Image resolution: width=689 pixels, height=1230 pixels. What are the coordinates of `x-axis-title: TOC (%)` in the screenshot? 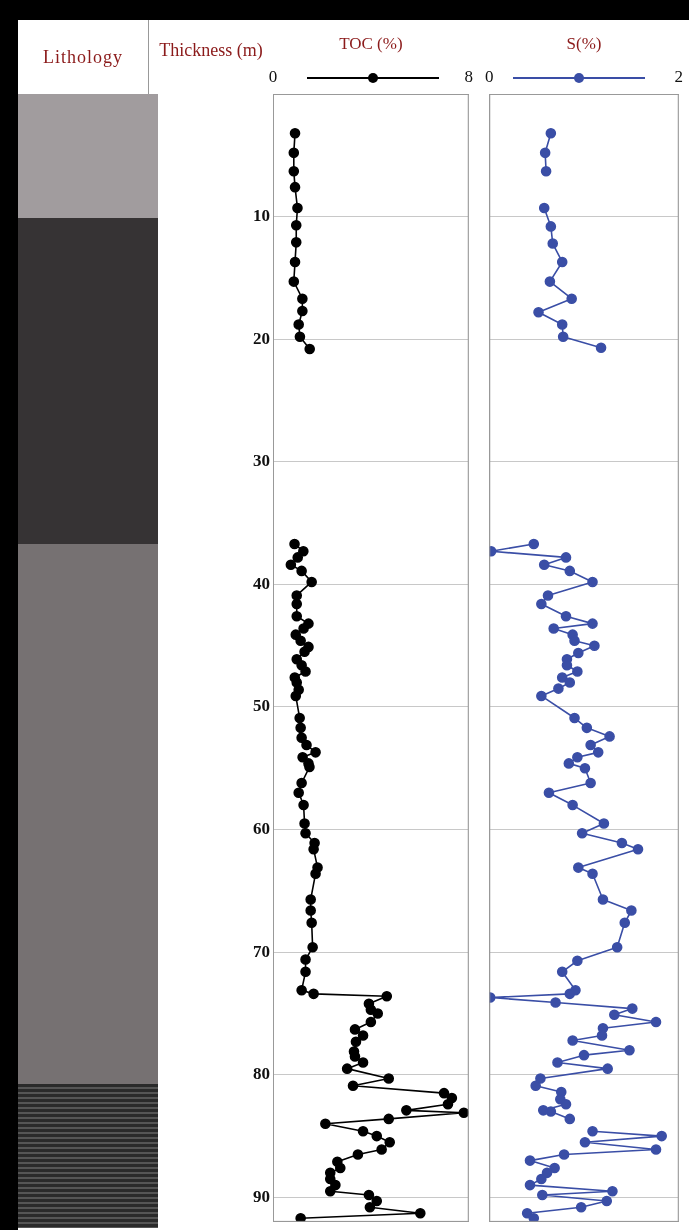 It's located at (371, 43).